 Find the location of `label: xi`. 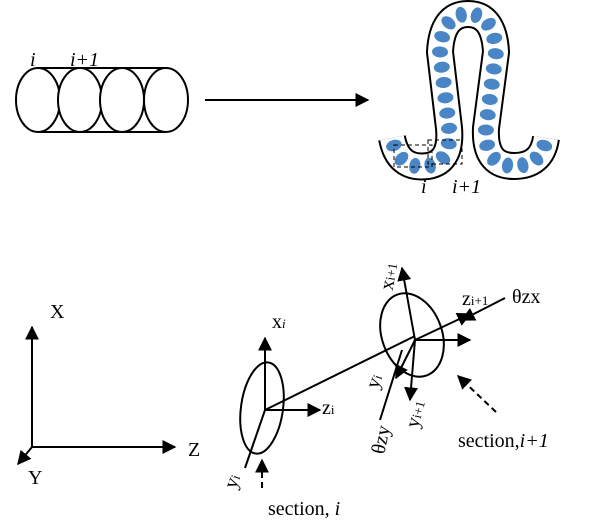

label: xi is located at coordinates (279, 322).